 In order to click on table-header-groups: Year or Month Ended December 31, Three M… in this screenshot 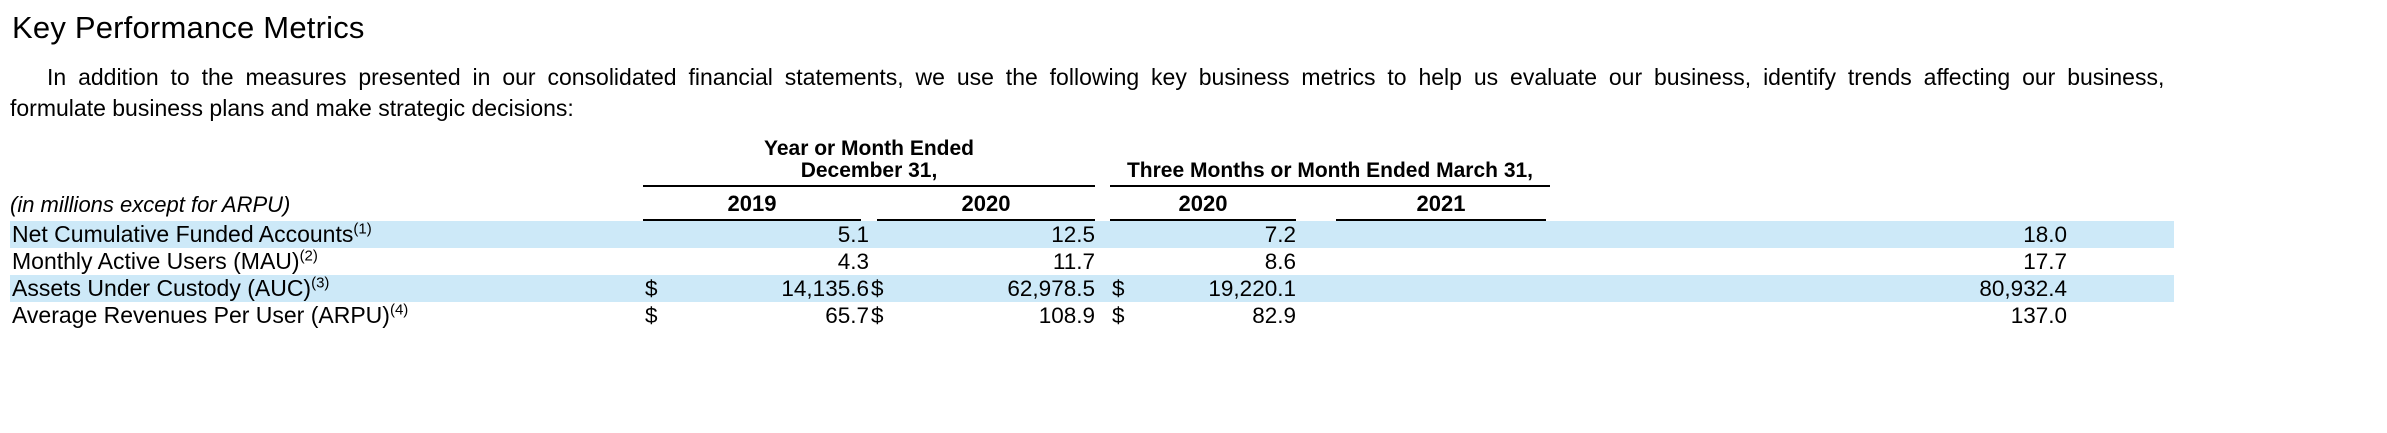, I will do `click(1092, 162)`.